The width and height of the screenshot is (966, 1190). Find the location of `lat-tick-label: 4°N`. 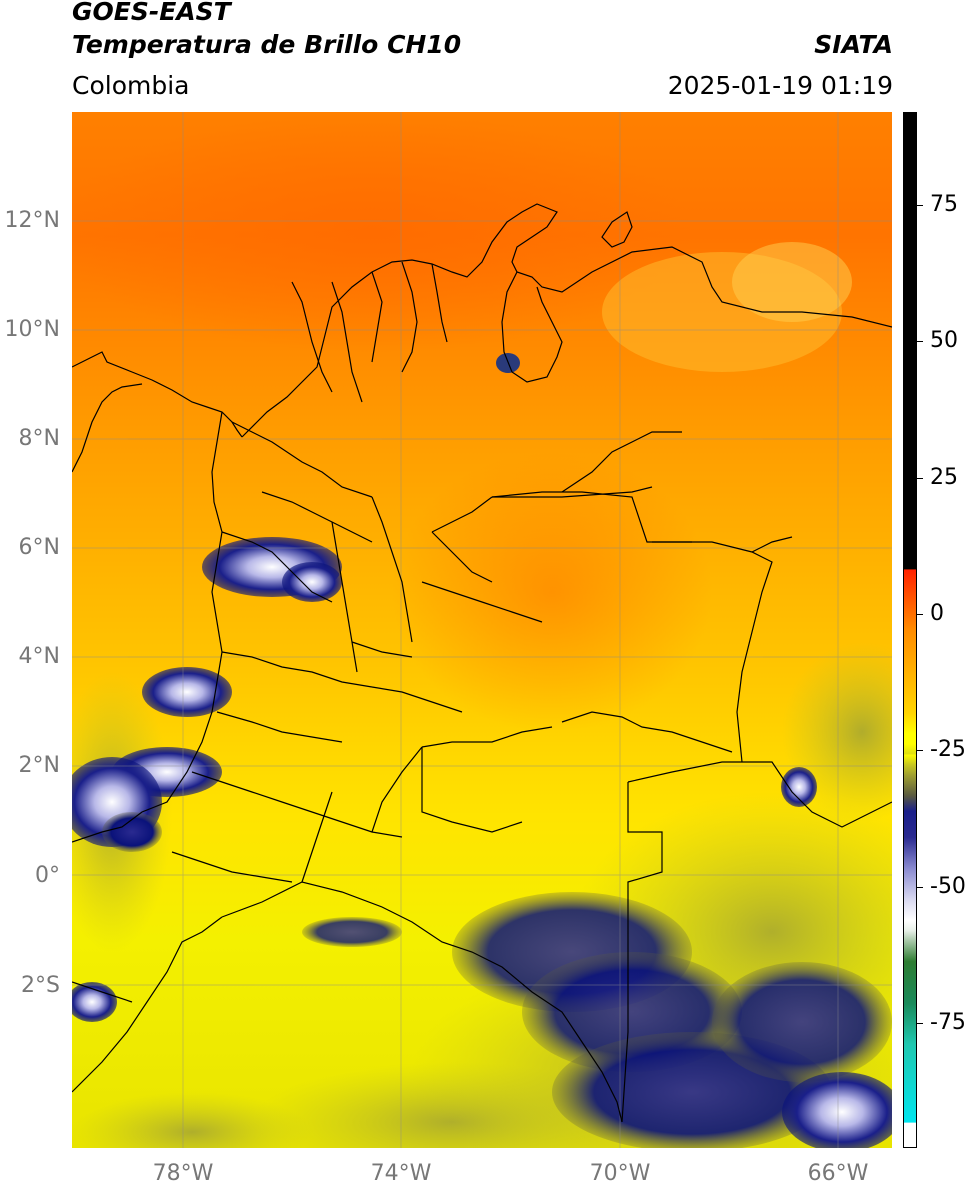

lat-tick-label: 4°N is located at coordinates (39, 656).